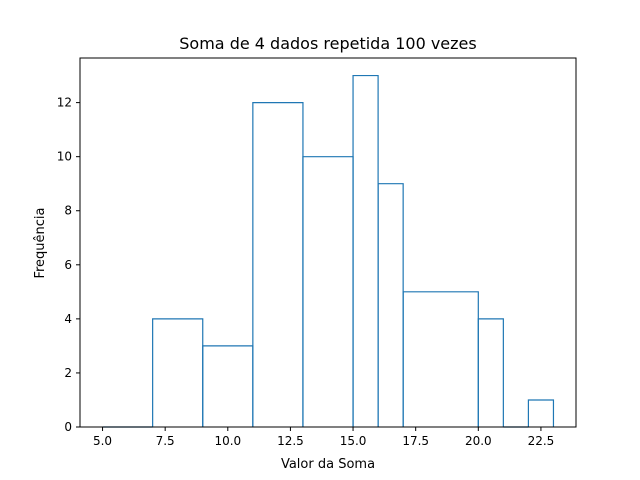  Describe the element at coordinates (68, 427) in the screenshot. I see `y-tick-label: 0` at that location.